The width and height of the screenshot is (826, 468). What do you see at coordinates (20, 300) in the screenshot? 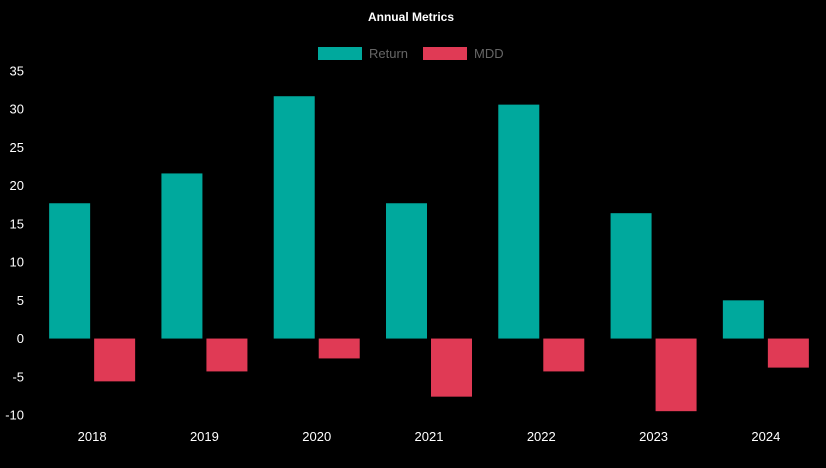
I see `y-tick-label: 5` at bounding box center [20, 300].